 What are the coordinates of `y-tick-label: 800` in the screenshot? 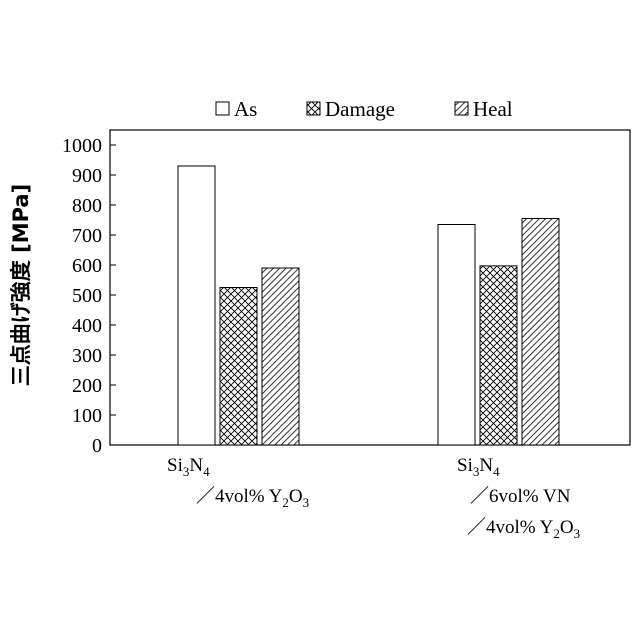 It's located at (87, 206).